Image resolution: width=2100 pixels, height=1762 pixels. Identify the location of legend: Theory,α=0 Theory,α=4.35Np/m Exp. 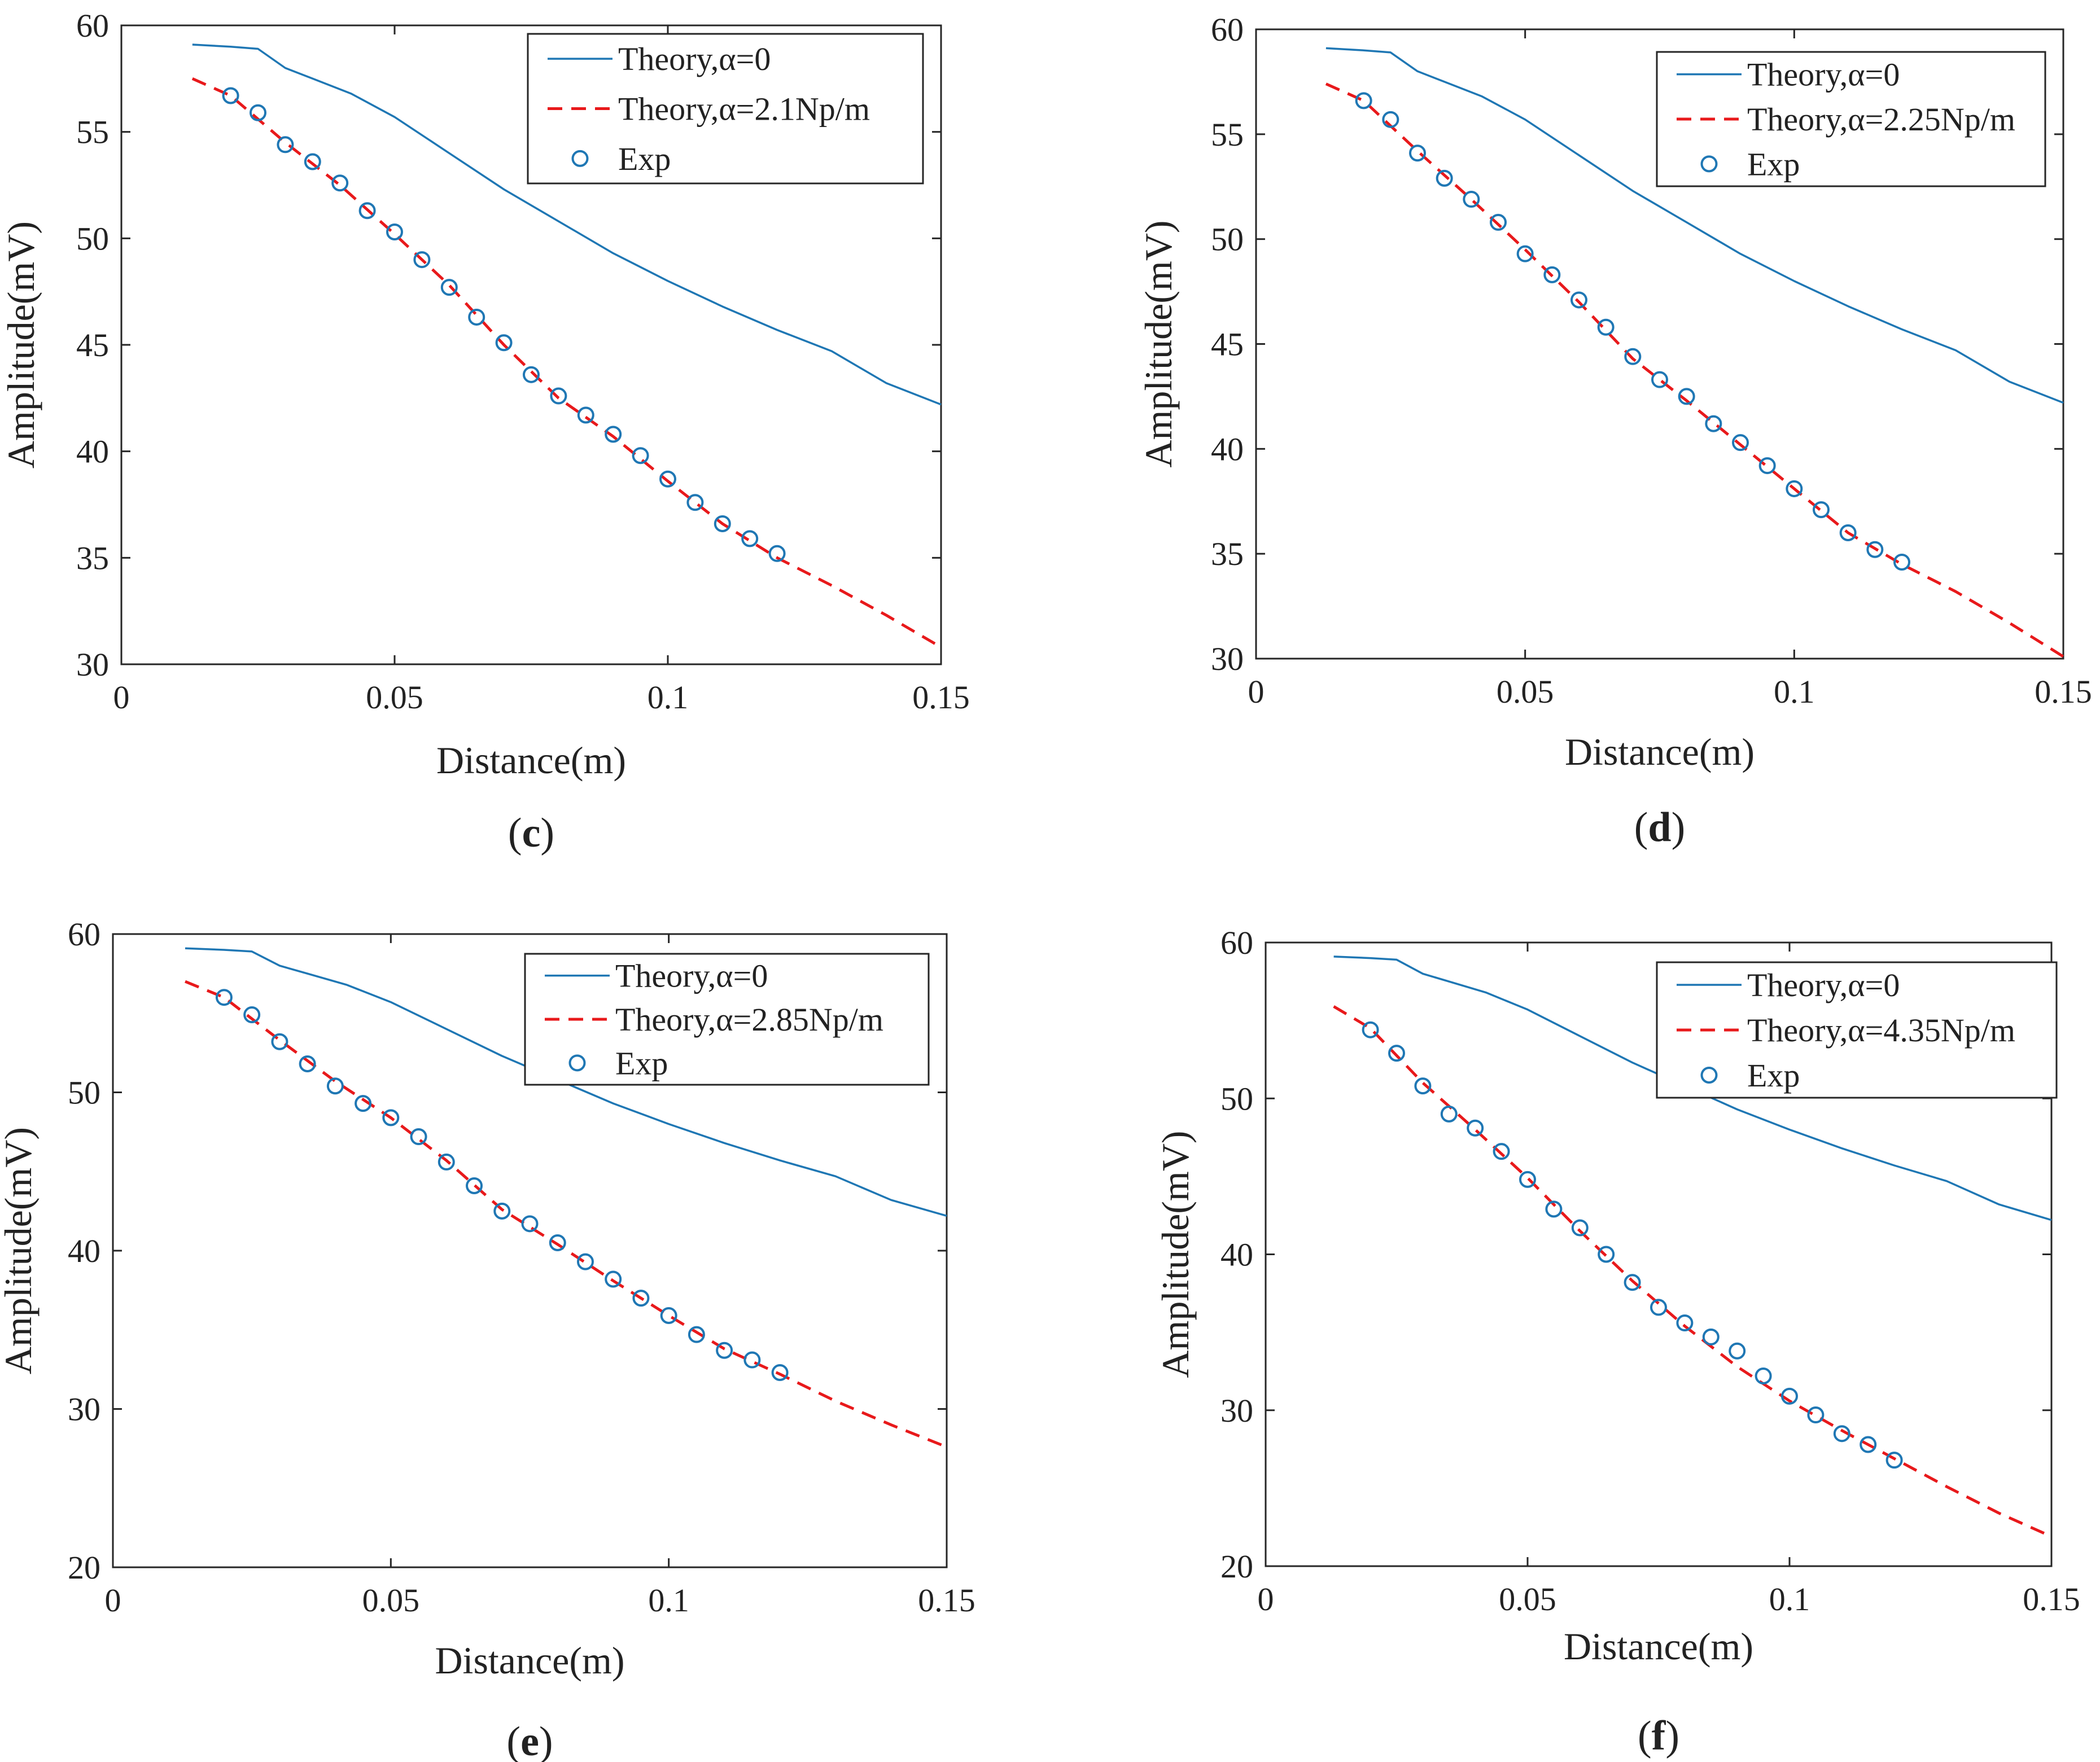
(1857, 1030).